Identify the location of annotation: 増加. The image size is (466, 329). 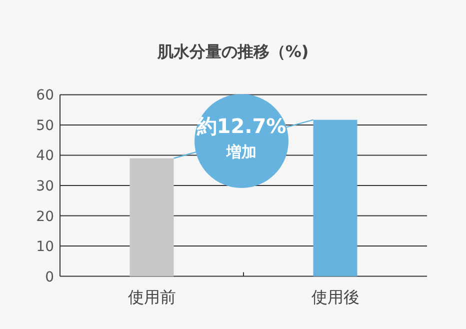
(241, 152).